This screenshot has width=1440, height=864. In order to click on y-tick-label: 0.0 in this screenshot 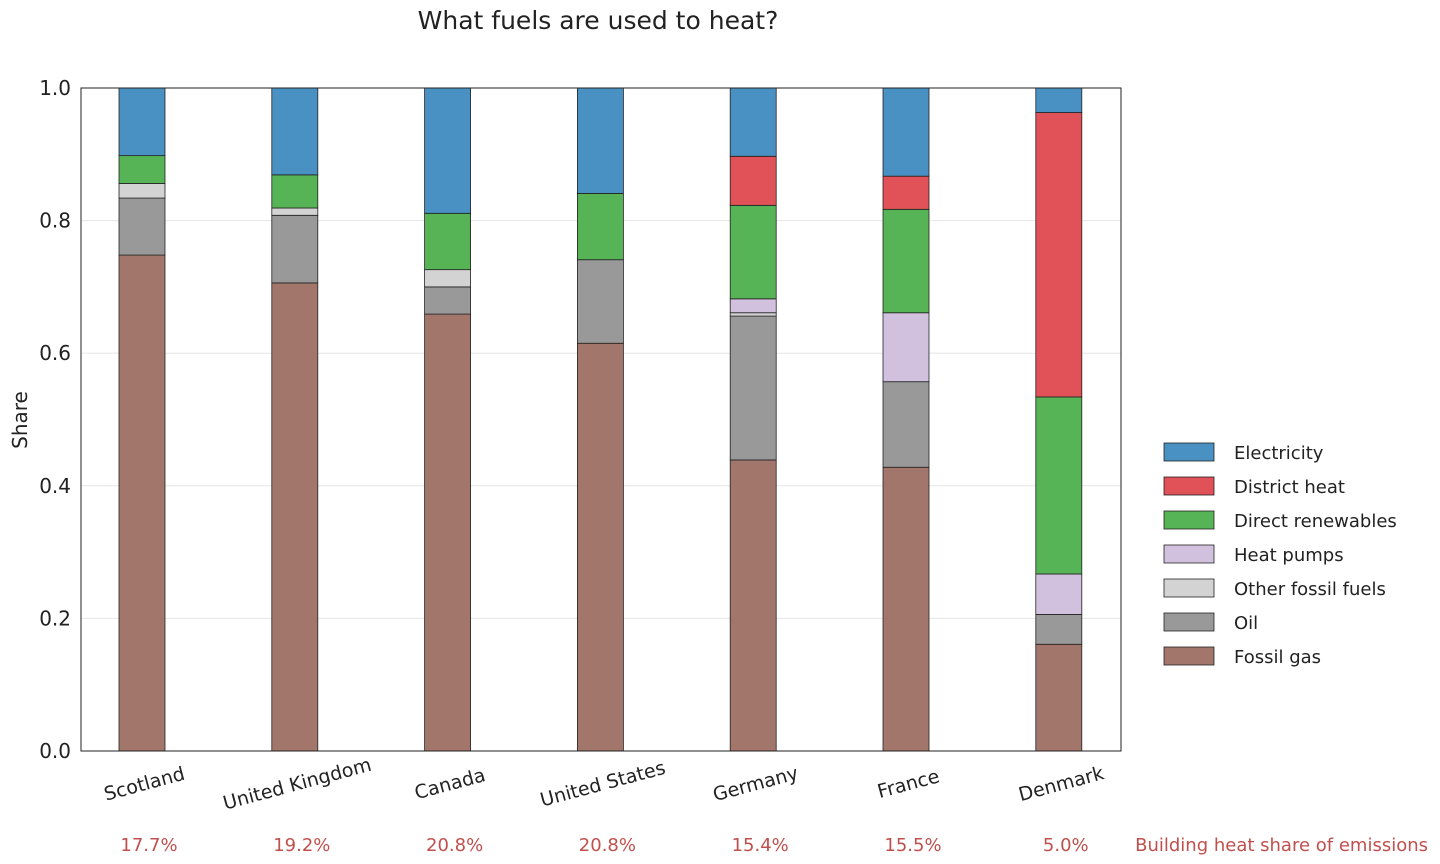, I will do `click(55, 751)`.